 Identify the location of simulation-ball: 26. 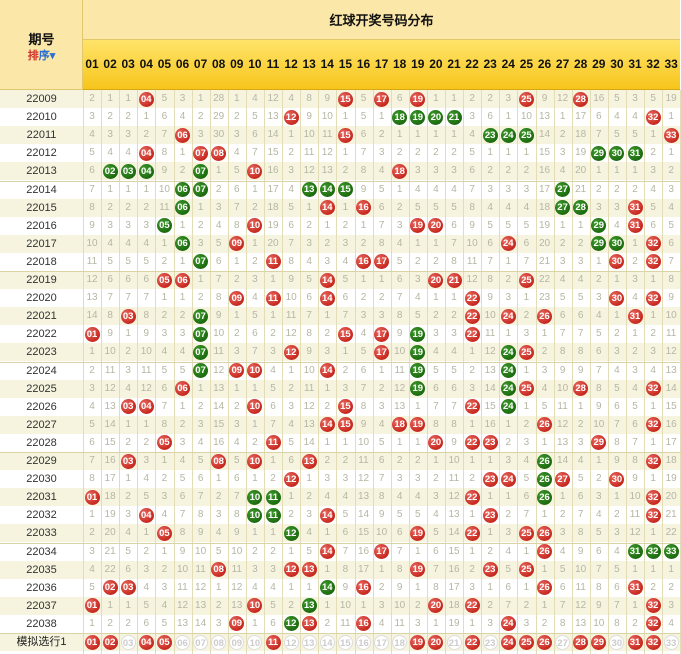
(544, 642).